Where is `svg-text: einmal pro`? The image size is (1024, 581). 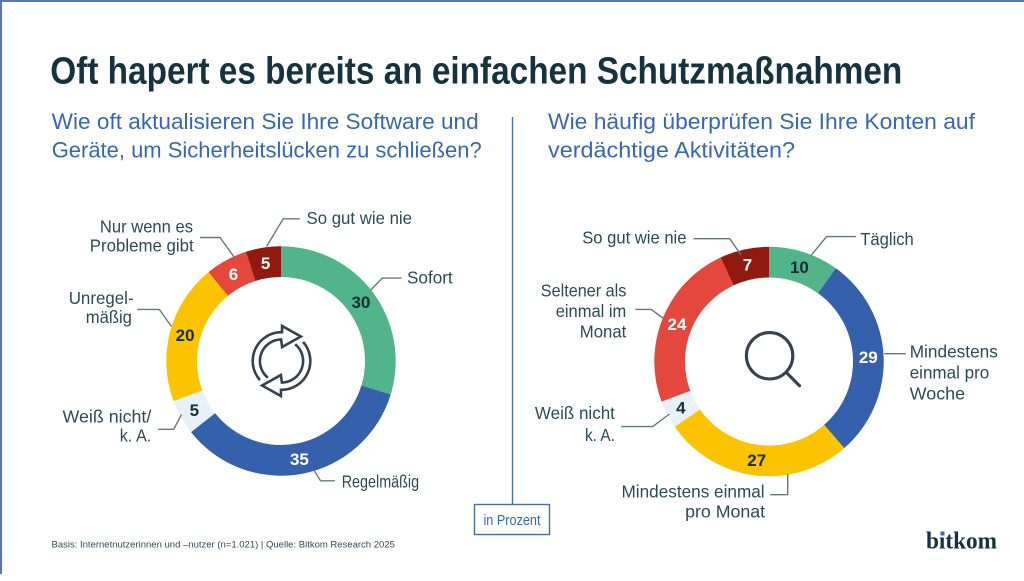 svg-text: einmal pro is located at coordinates (950, 372).